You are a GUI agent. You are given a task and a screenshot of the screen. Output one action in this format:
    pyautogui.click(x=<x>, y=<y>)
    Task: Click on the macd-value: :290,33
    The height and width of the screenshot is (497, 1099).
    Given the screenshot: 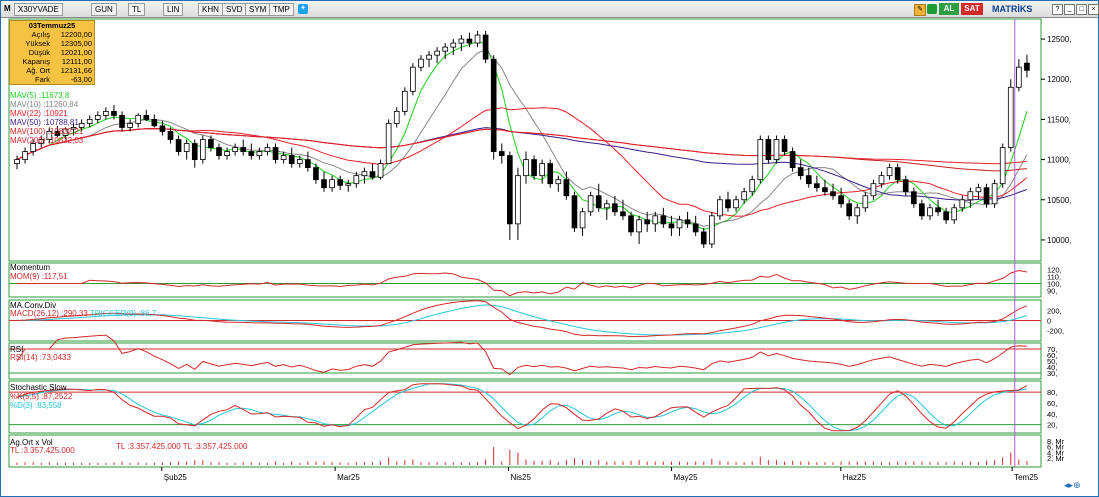 What is the action you would take?
    pyautogui.click(x=74, y=313)
    